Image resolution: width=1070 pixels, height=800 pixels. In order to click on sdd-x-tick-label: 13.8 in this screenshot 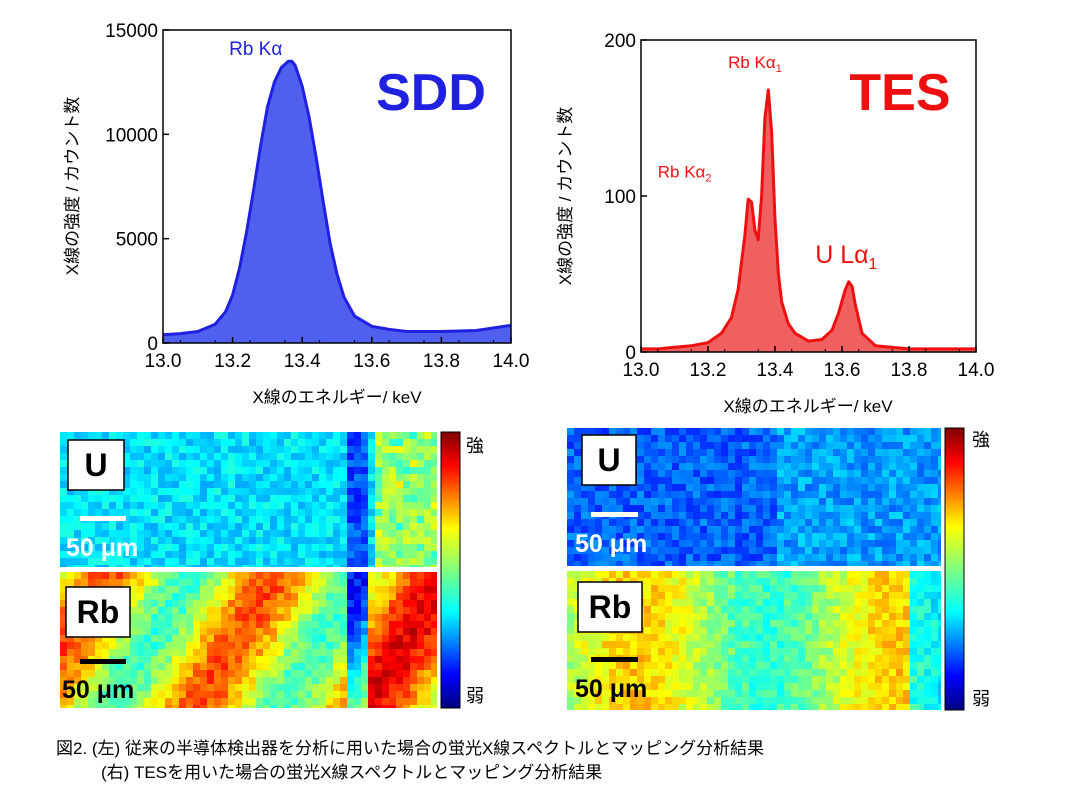, I will do `click(441, 361)`.